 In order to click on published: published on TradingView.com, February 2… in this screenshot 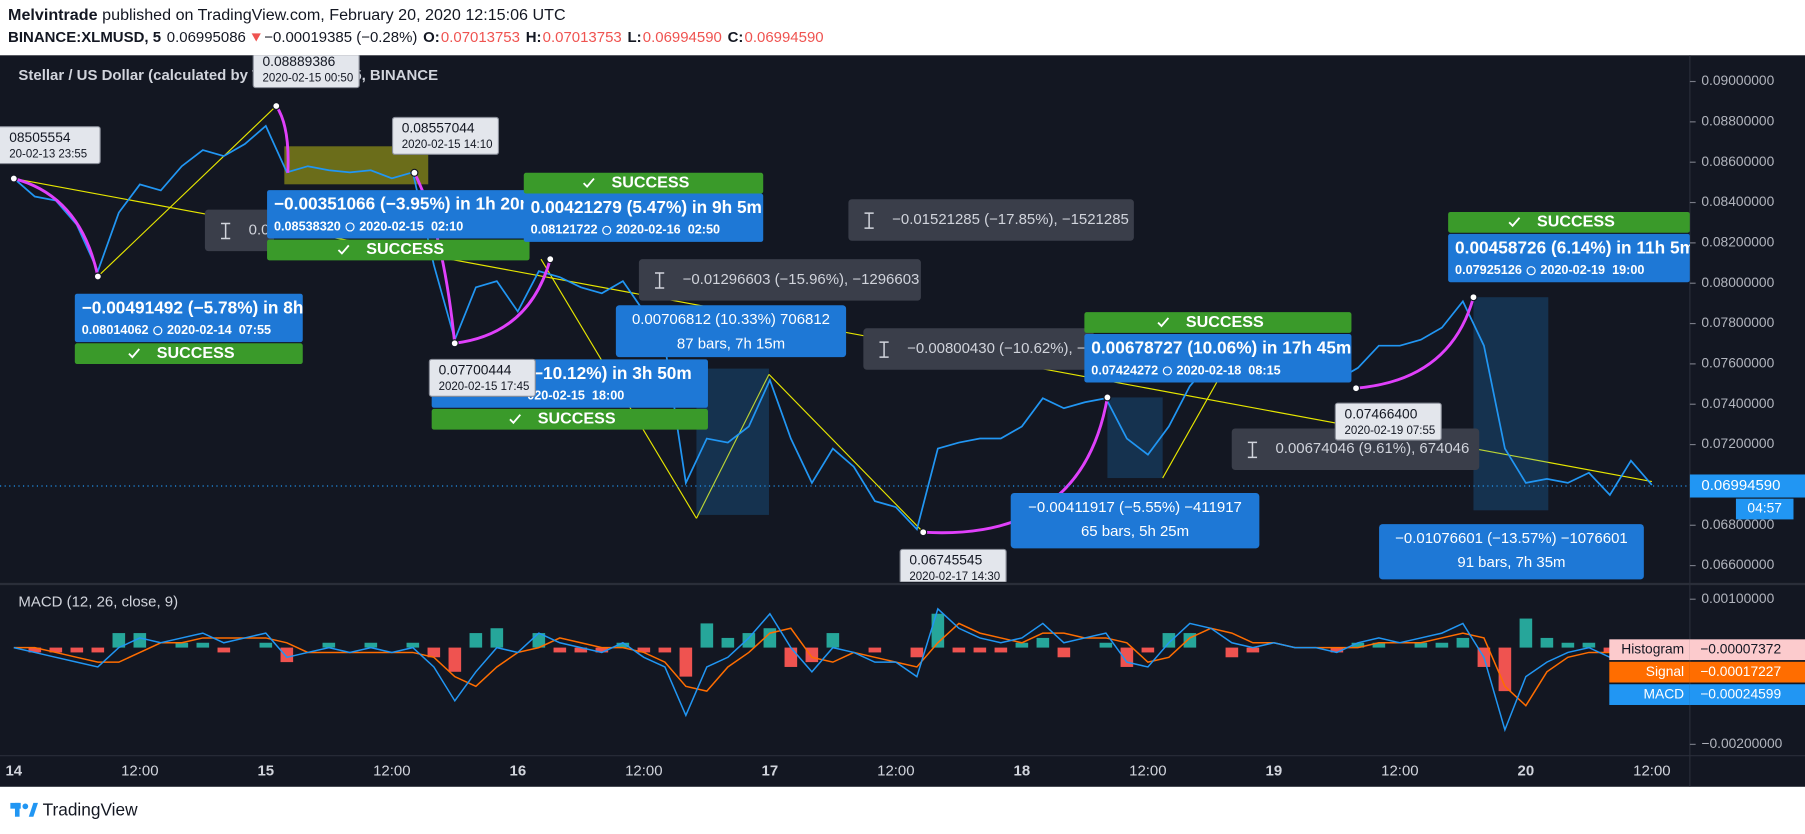, I will do `click(334, 15)`.